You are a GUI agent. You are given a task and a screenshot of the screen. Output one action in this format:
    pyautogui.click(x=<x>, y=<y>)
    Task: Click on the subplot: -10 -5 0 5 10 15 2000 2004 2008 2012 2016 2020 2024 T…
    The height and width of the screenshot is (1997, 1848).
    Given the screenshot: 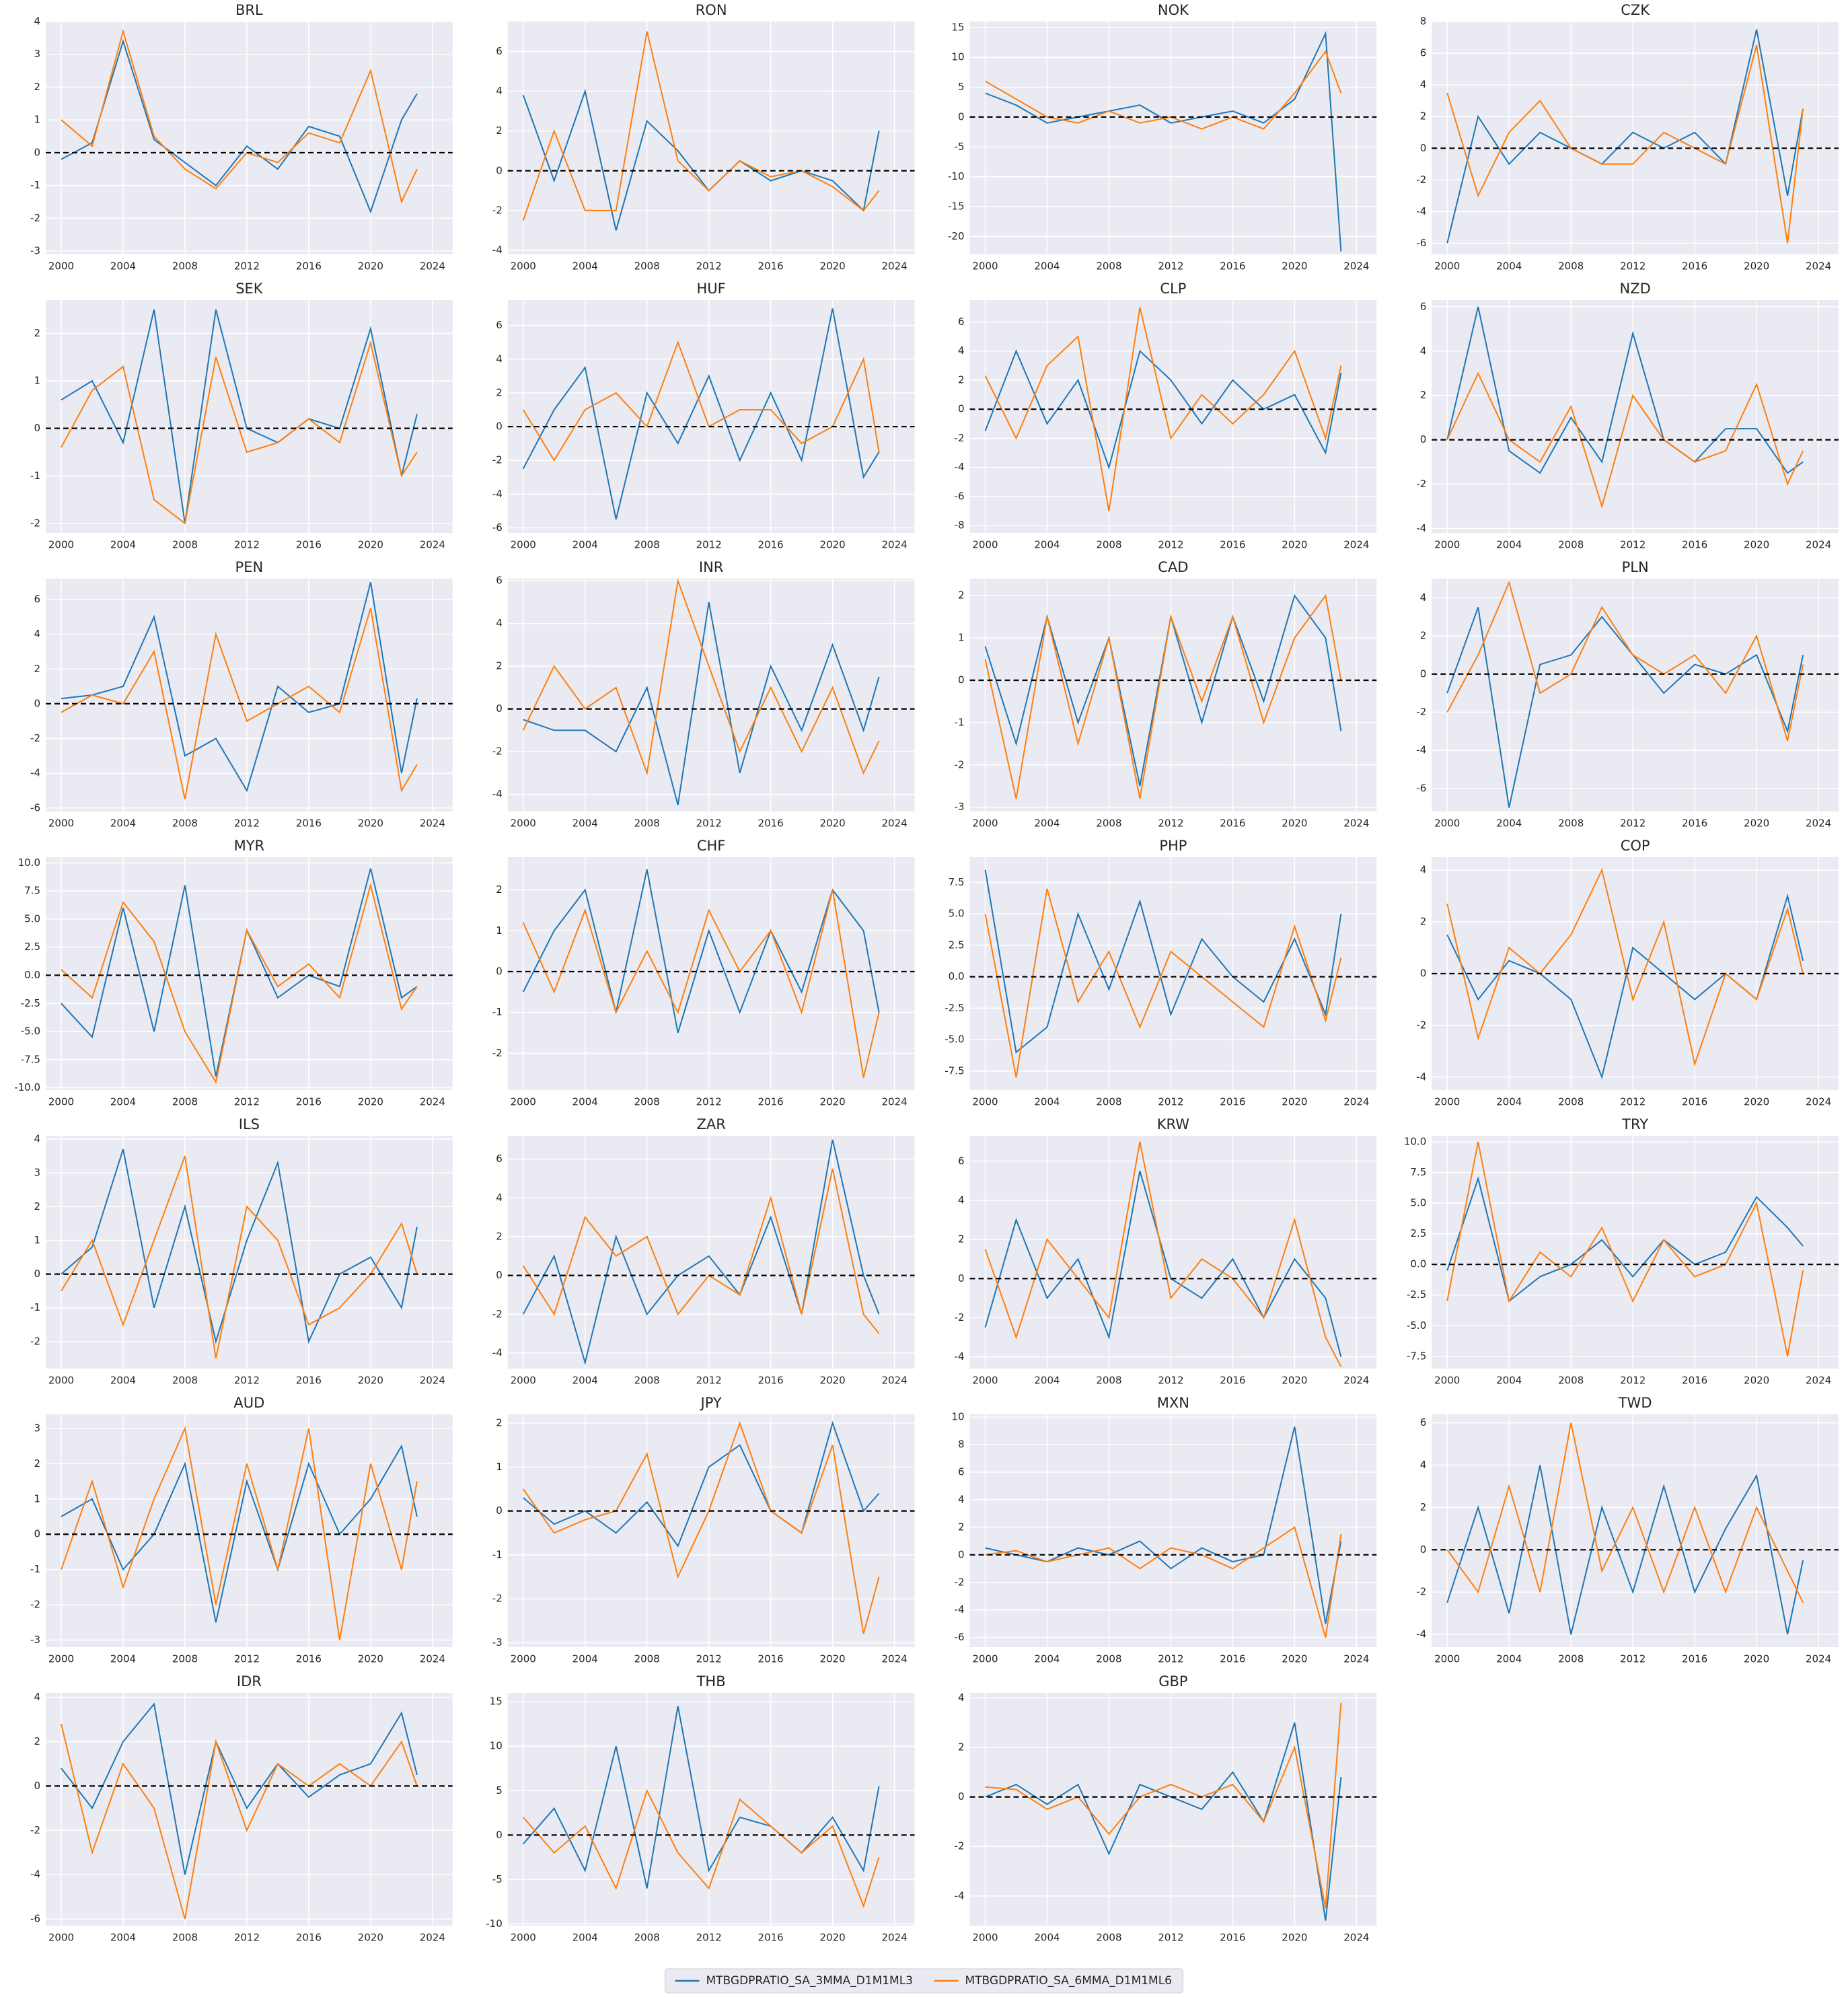 What is the action you would take?
    pyautogui.click(x=701, y=1809)
    